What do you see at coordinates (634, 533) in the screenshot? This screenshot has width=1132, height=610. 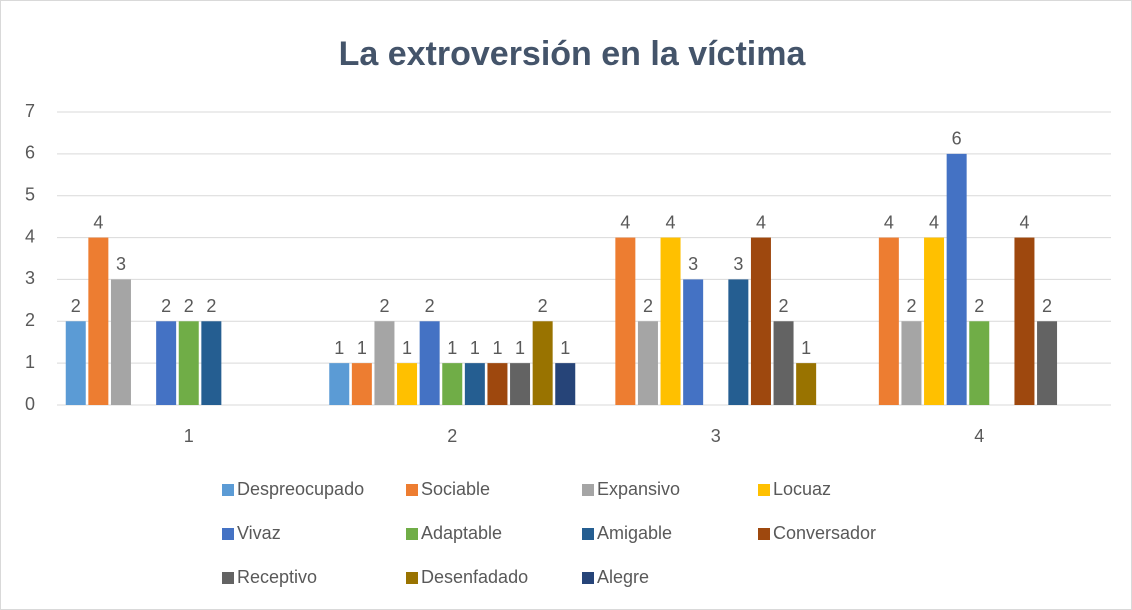 I see `legend-label: Amigable` at bounding box center [634, 533].